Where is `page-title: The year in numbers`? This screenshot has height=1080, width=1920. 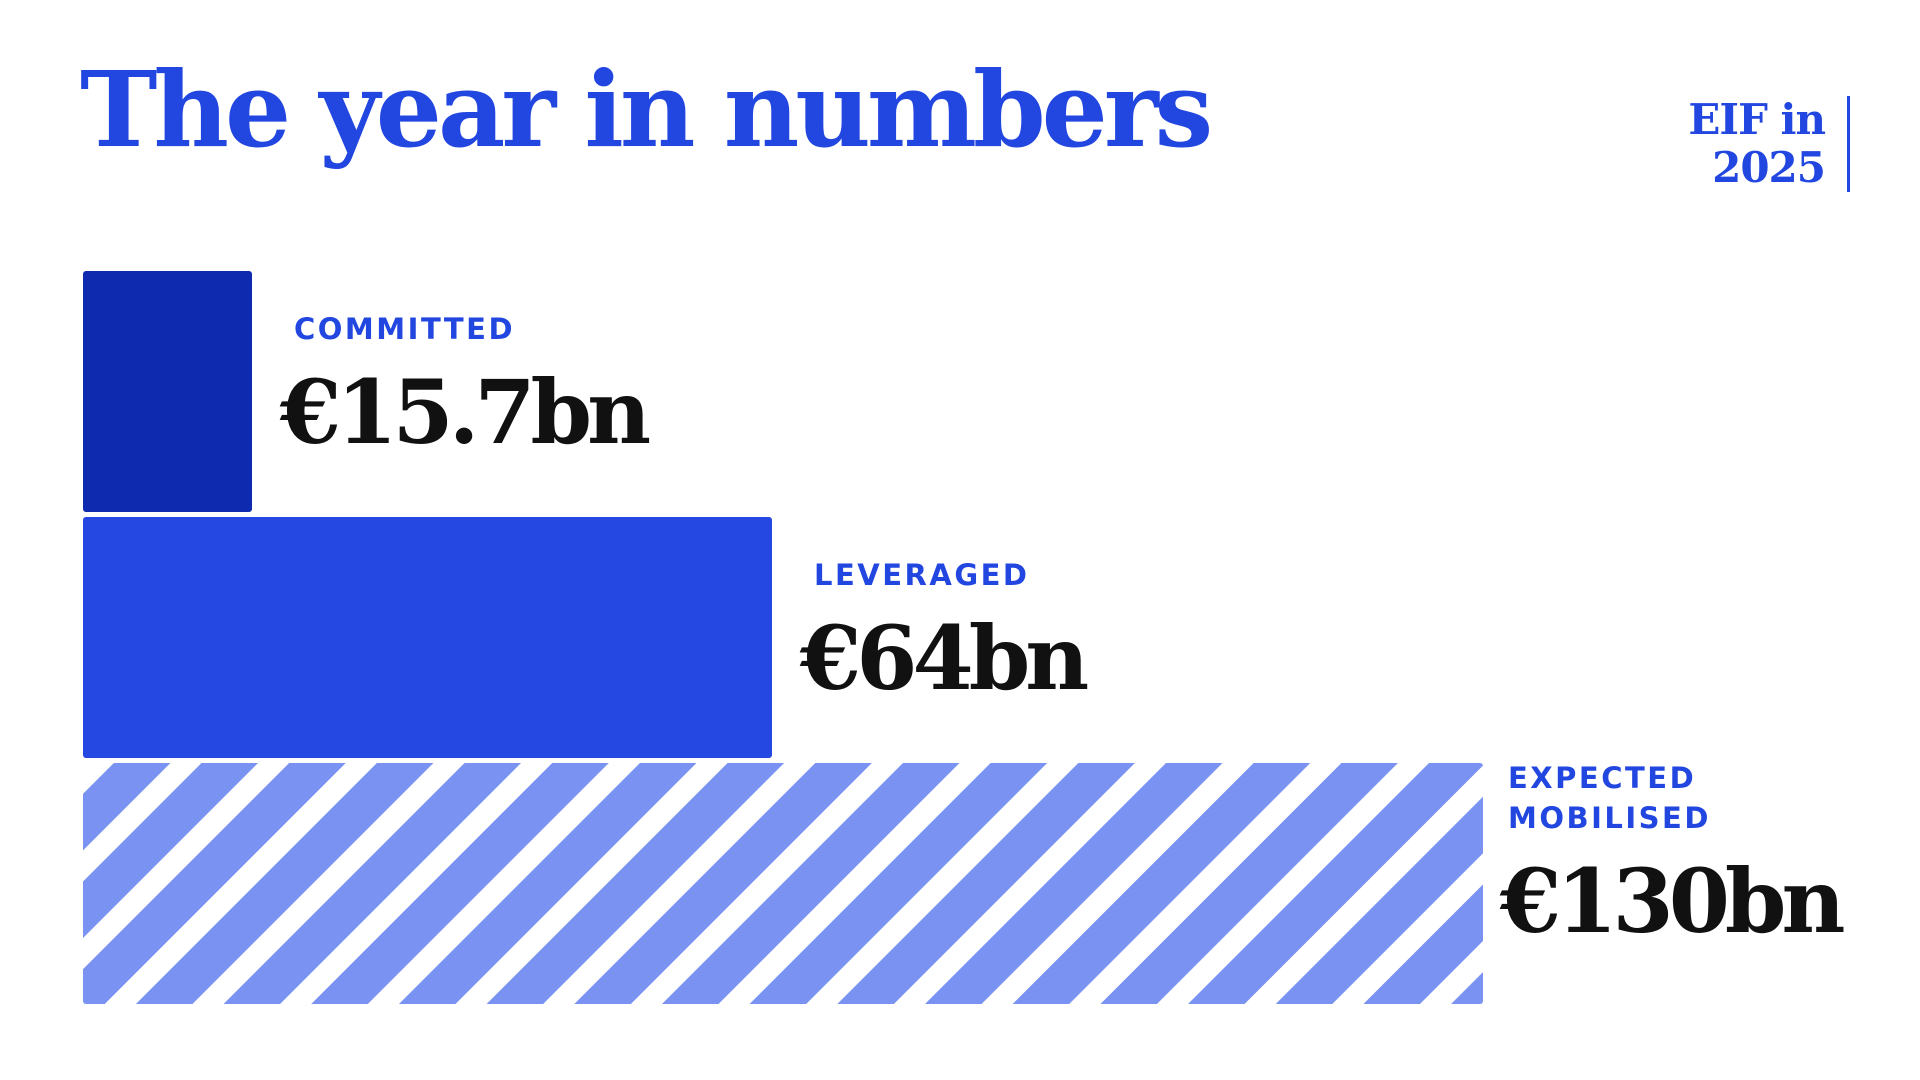
page-title: The year in numbers is located at coordinates (646, 109).